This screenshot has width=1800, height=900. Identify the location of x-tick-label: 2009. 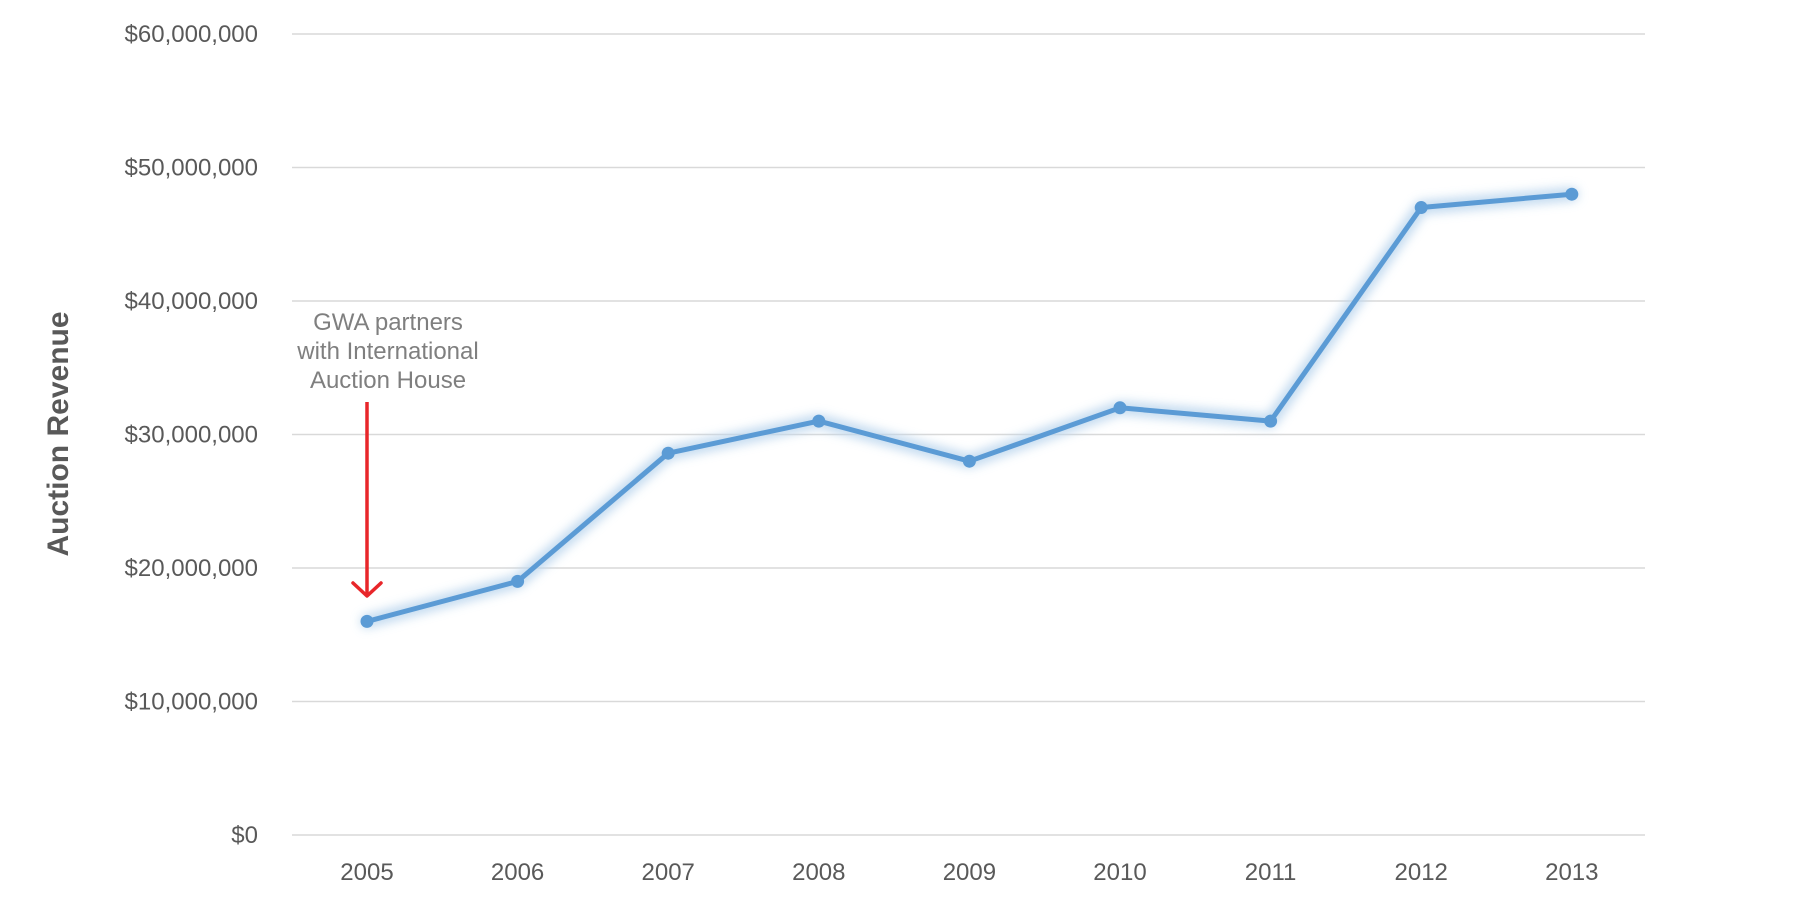
(969, 872).